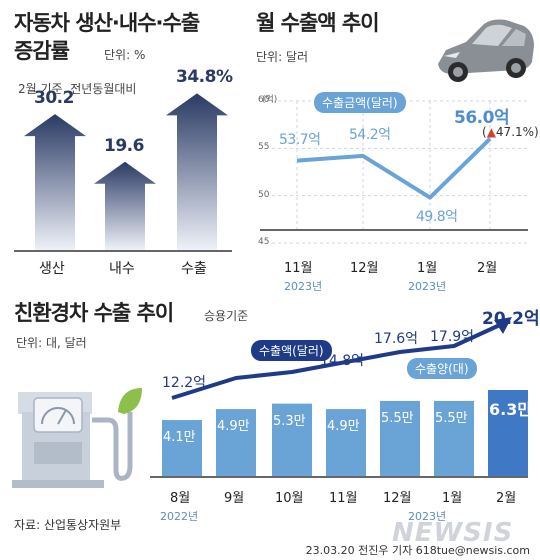 Image resolution: width=540 pixels, height=560 pixels. I want to click on panel2-month-12월: 12월, so click(364, 268).